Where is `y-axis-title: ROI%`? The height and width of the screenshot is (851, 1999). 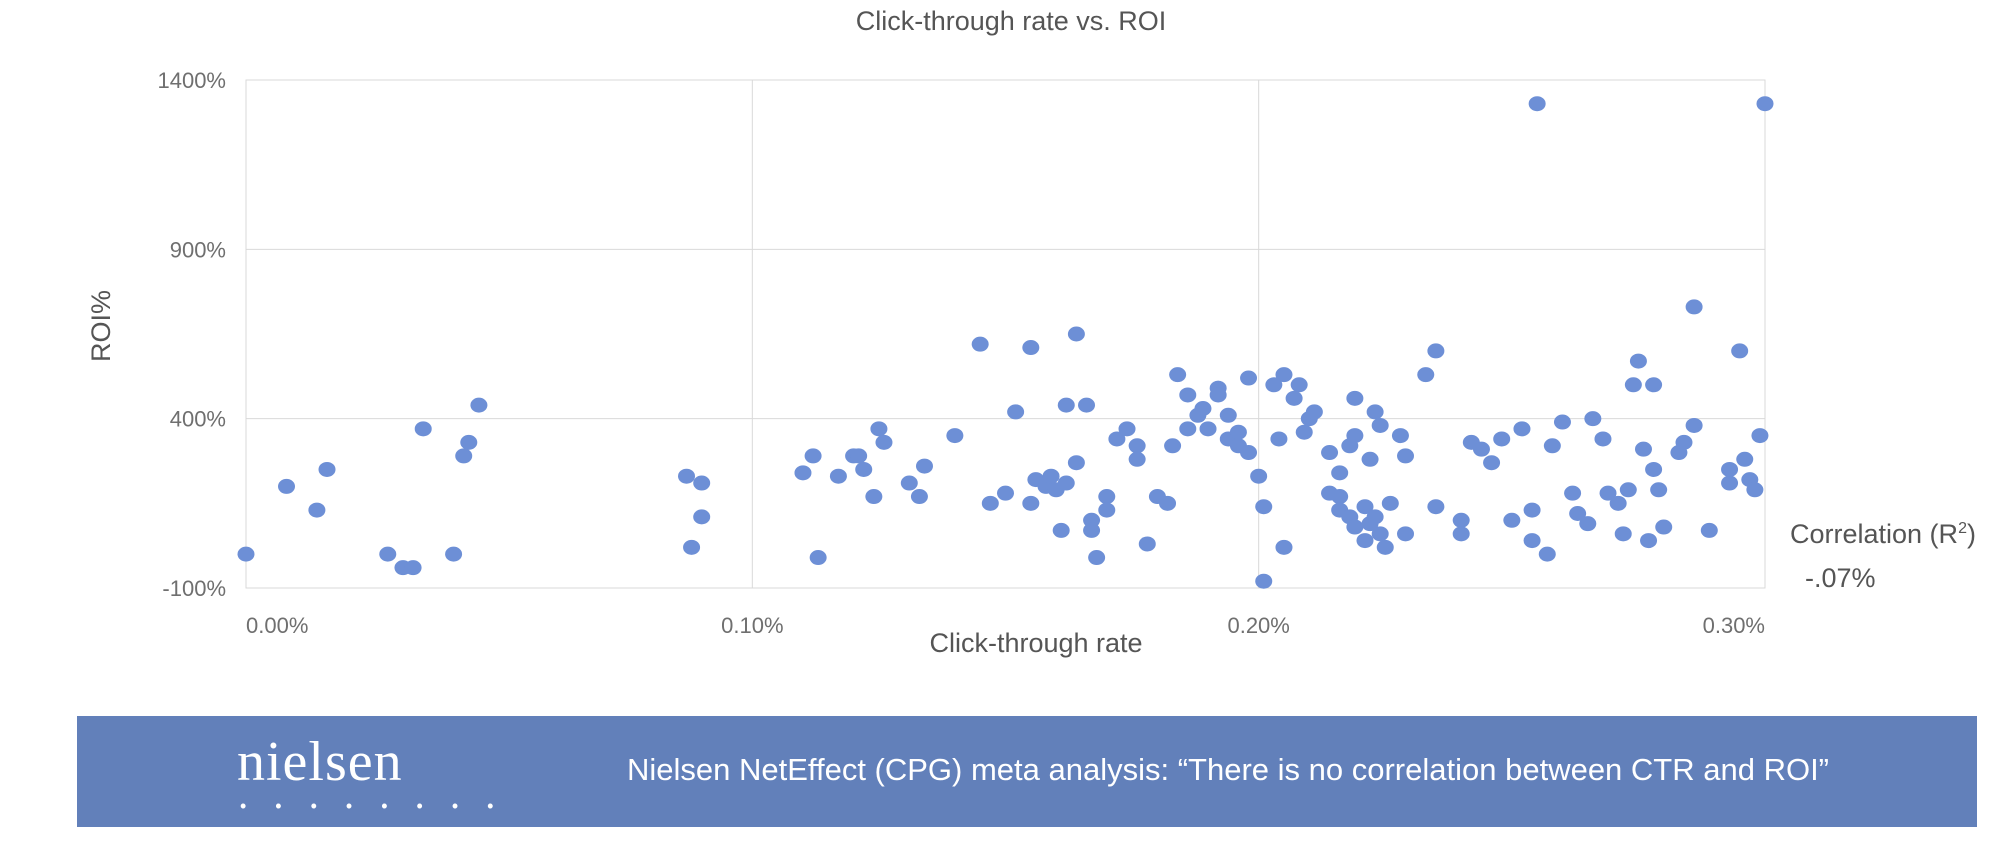 y-axis-title: ROI% is located at coordinates (101, 326).